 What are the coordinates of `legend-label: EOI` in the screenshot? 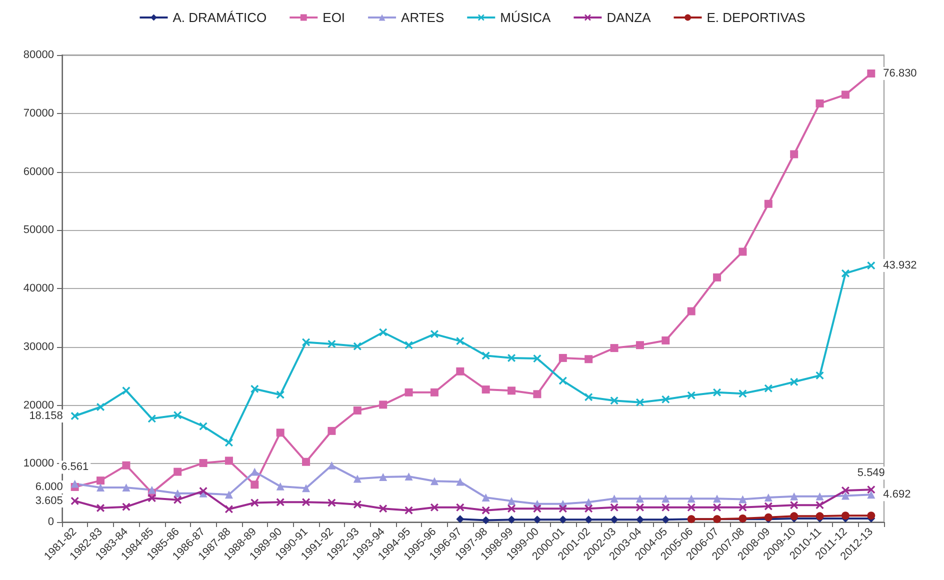 It's located at (334, 17).